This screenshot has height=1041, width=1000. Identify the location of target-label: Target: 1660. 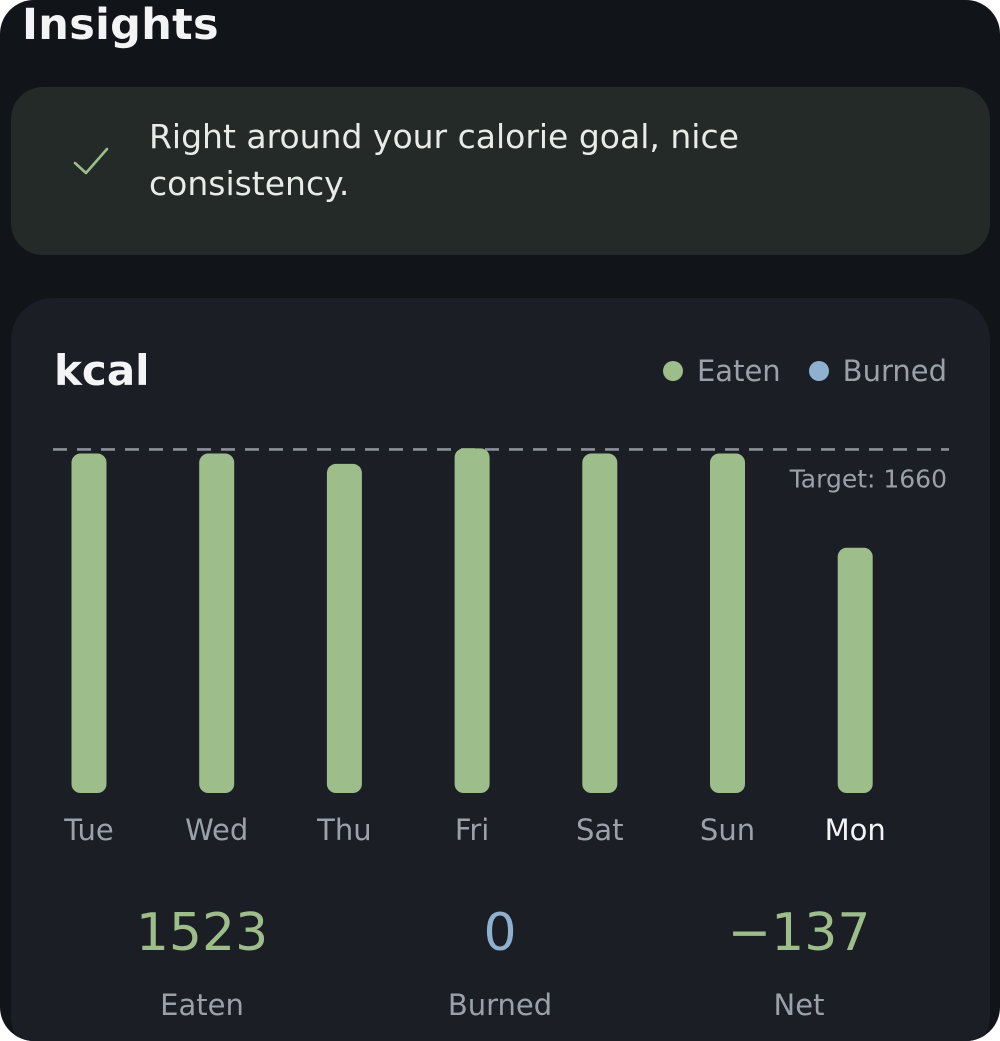
(868, 478).